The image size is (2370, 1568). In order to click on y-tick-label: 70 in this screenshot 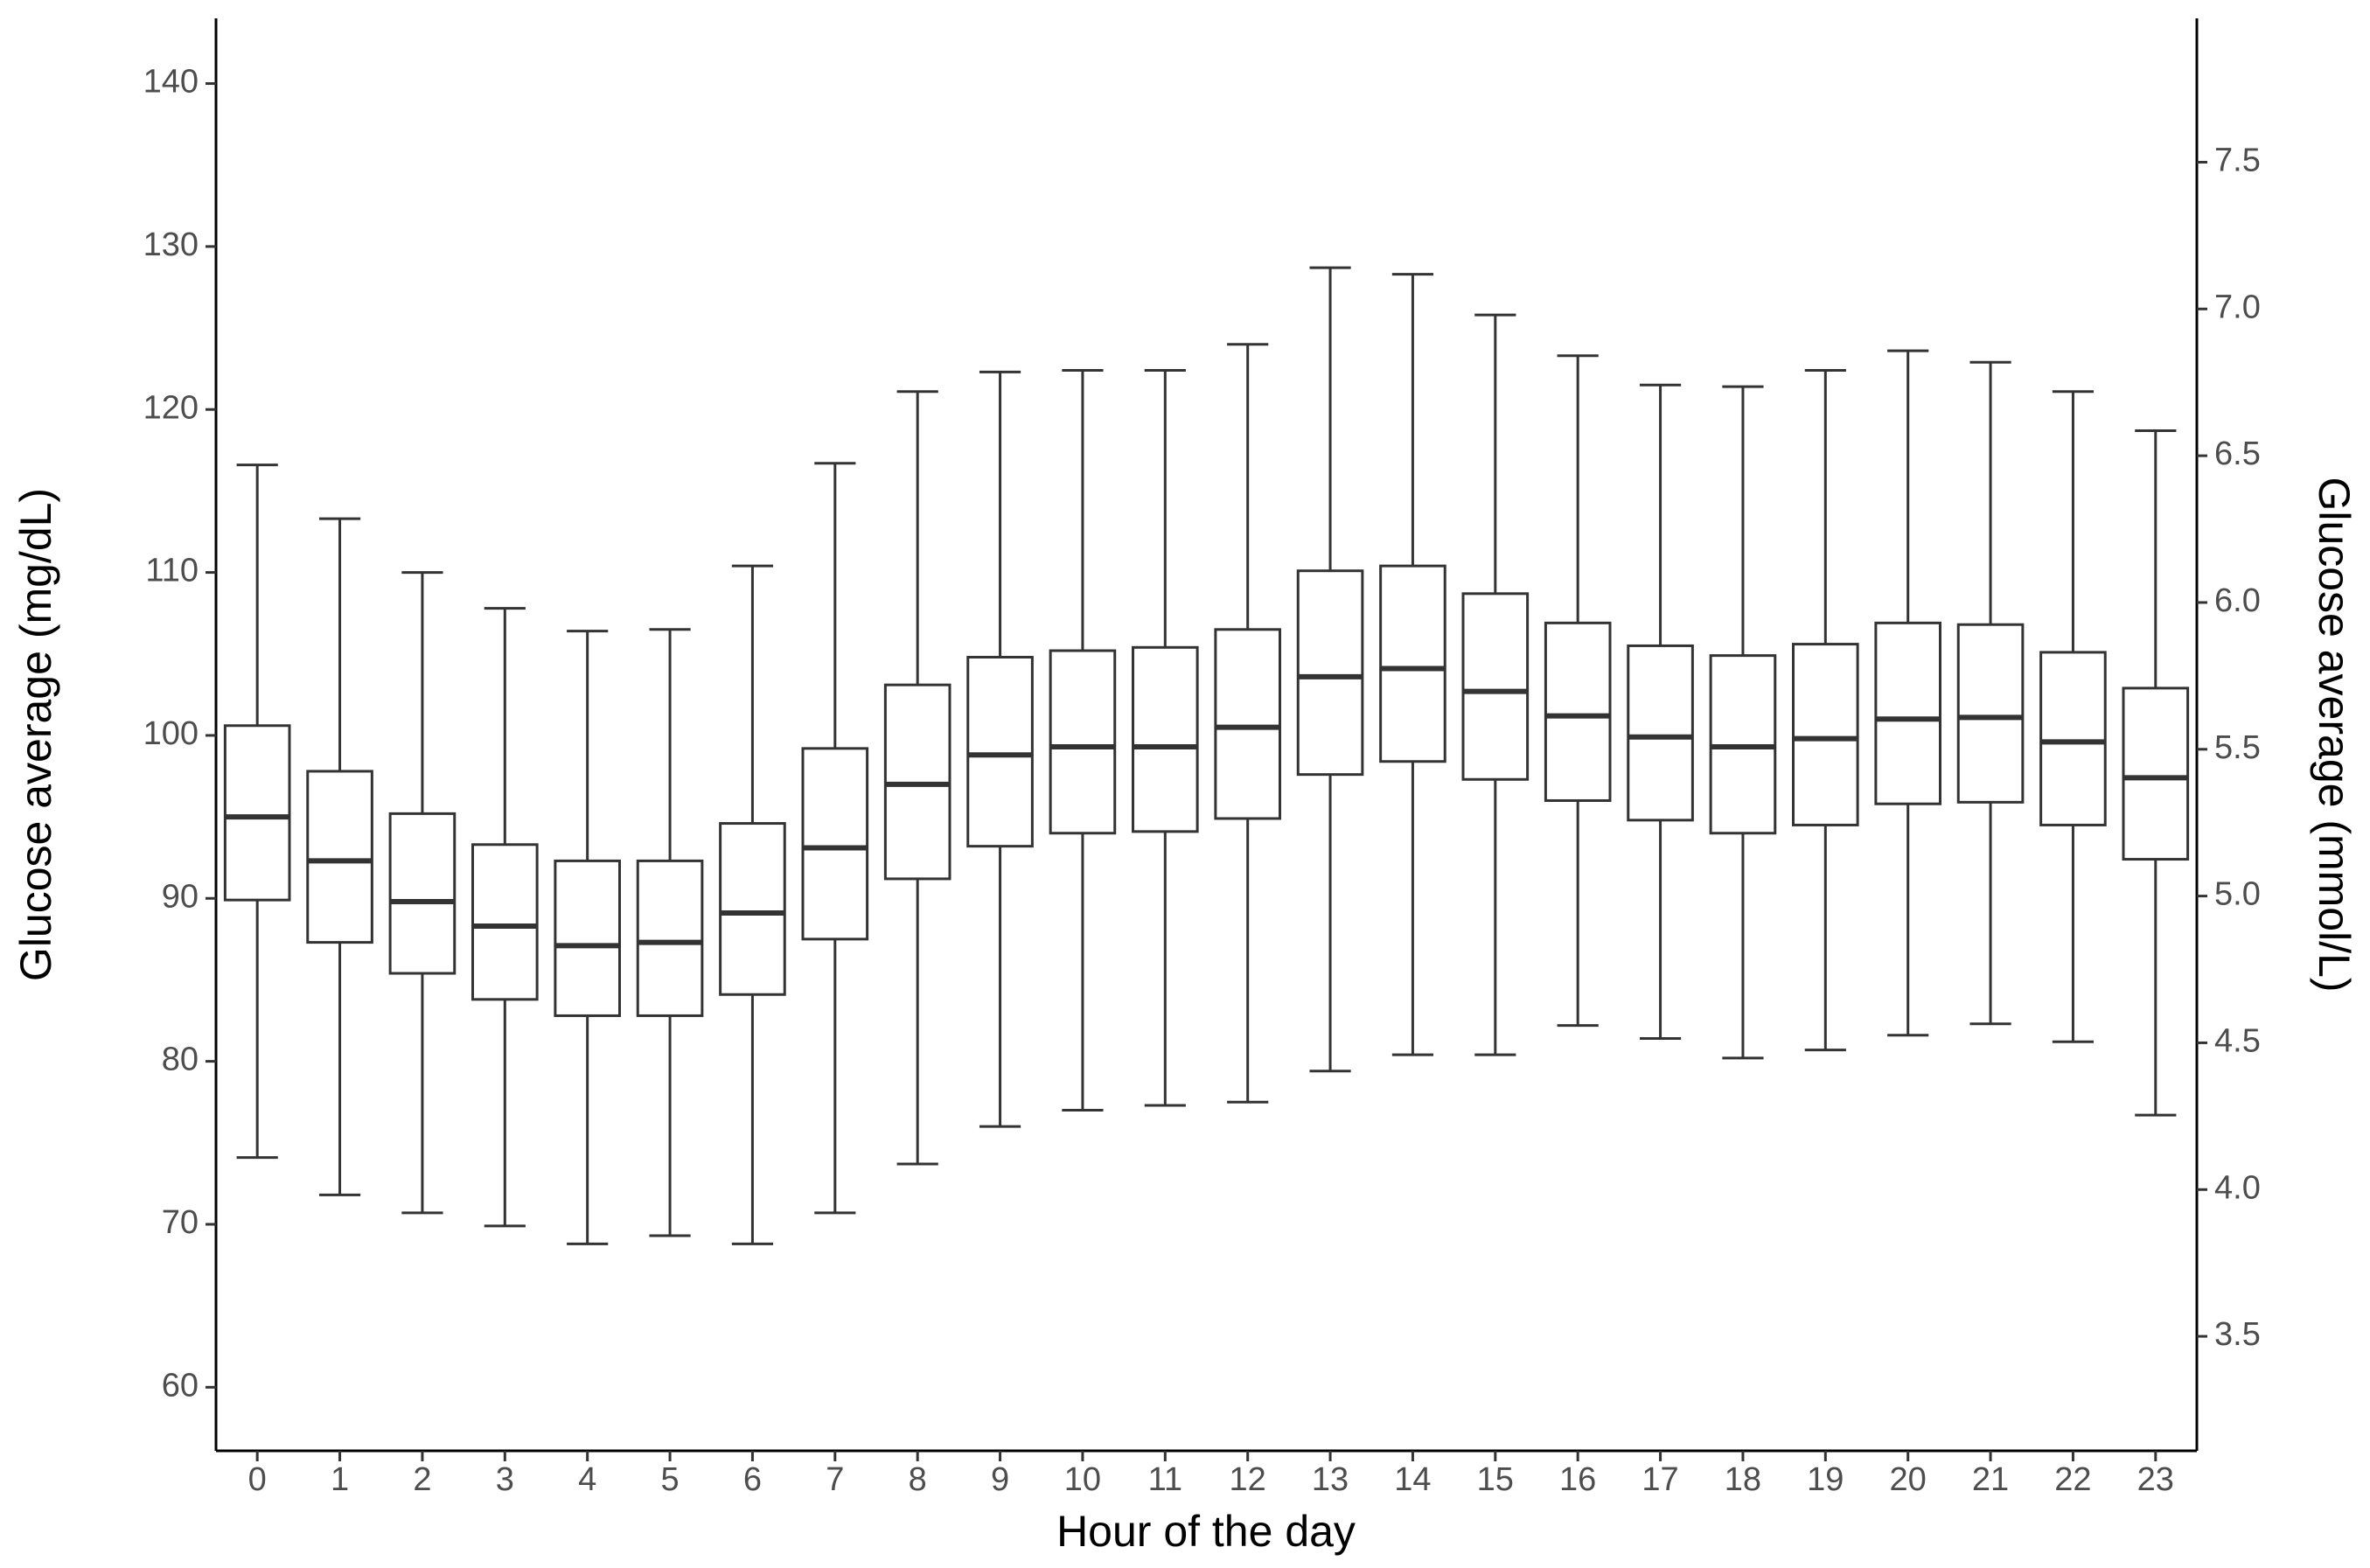, I will do `click(180, 1222)`.